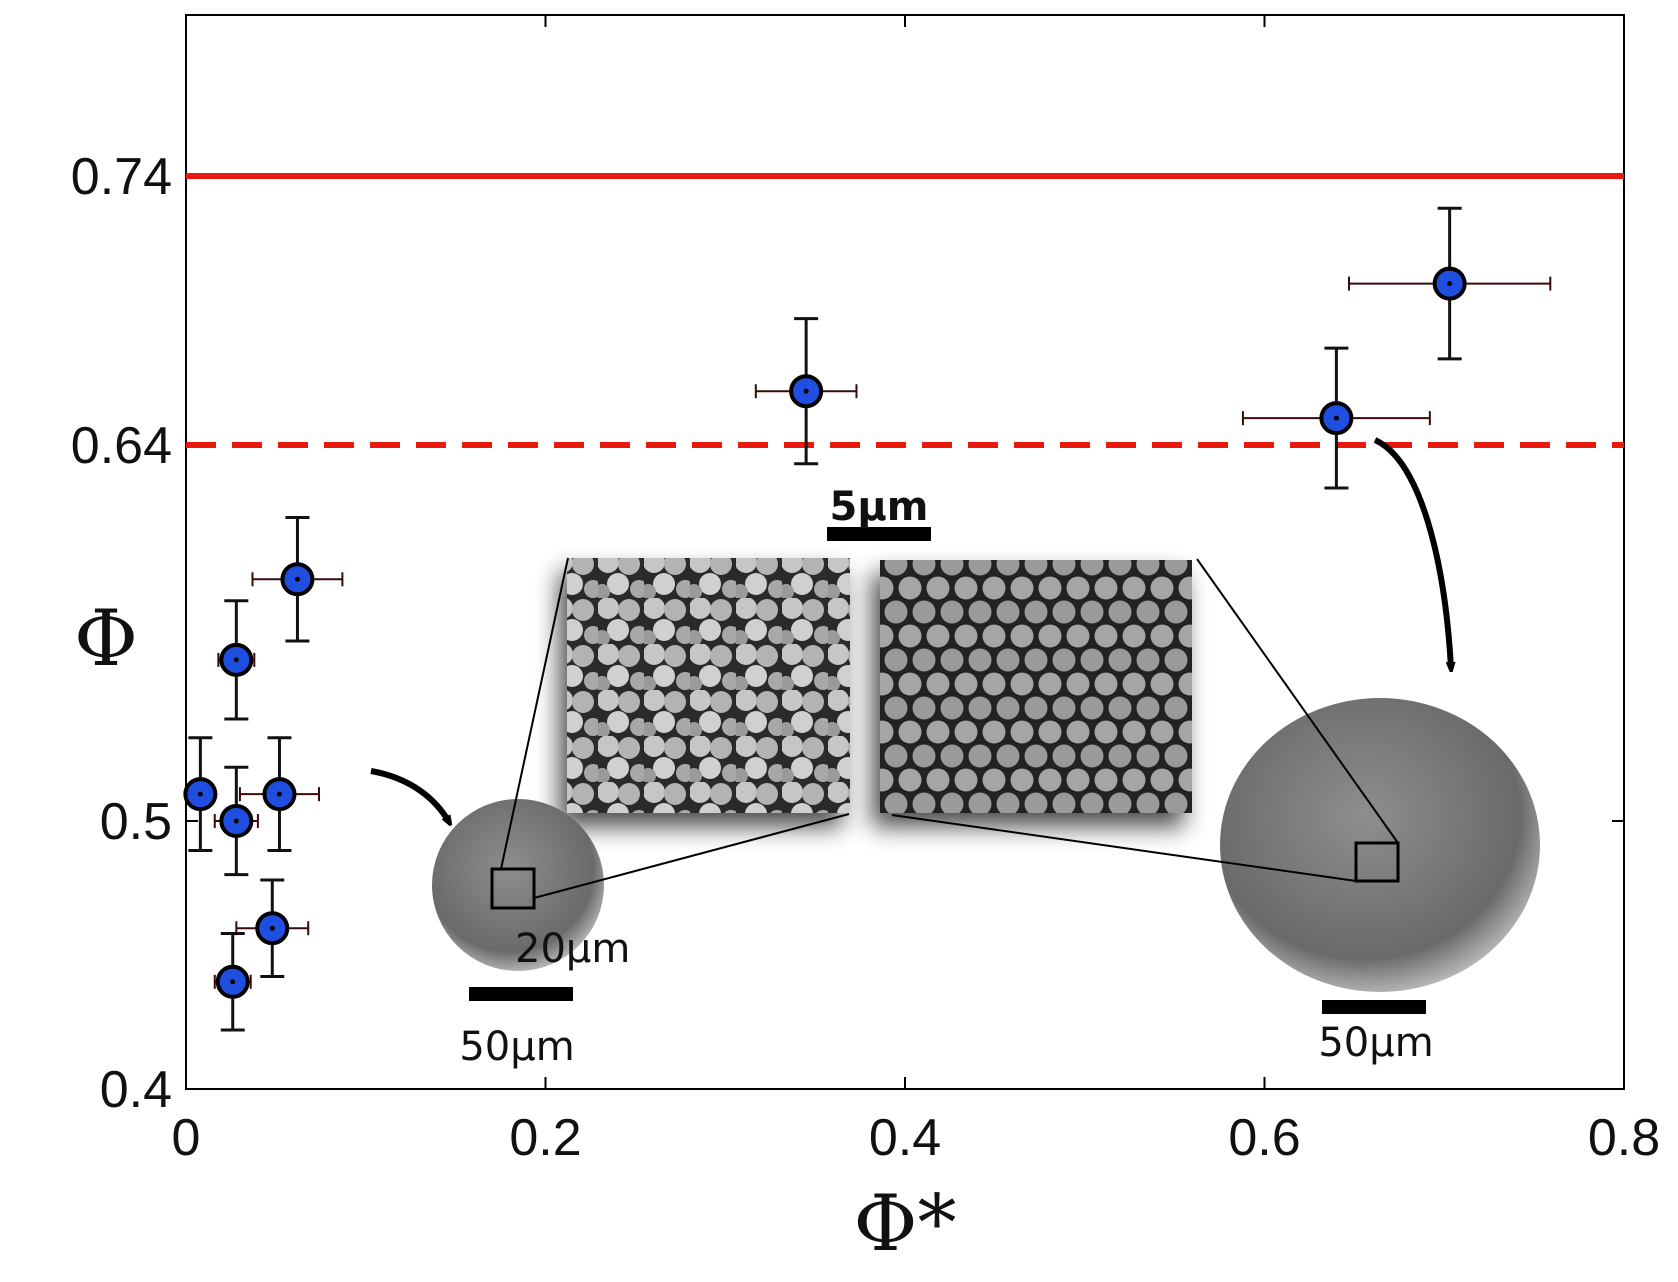  I want to click on x-tick-label: 0.2, so click(545, 1138).